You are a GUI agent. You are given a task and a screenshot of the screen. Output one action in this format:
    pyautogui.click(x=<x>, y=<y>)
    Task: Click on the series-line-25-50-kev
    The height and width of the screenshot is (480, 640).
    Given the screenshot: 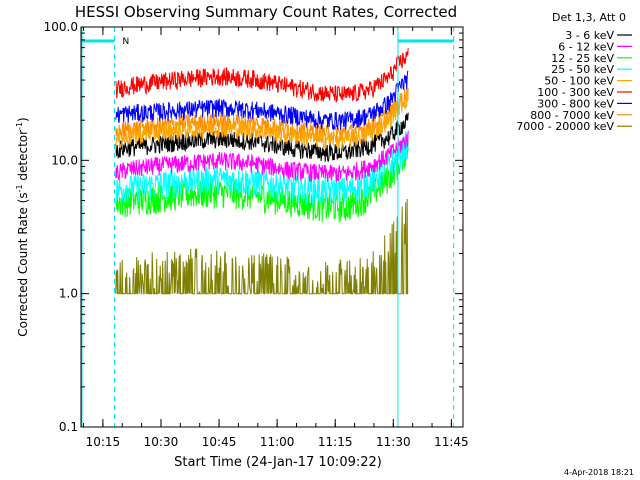 What is the action you would take?
    pyautogui.click(x=262, y=169)
    